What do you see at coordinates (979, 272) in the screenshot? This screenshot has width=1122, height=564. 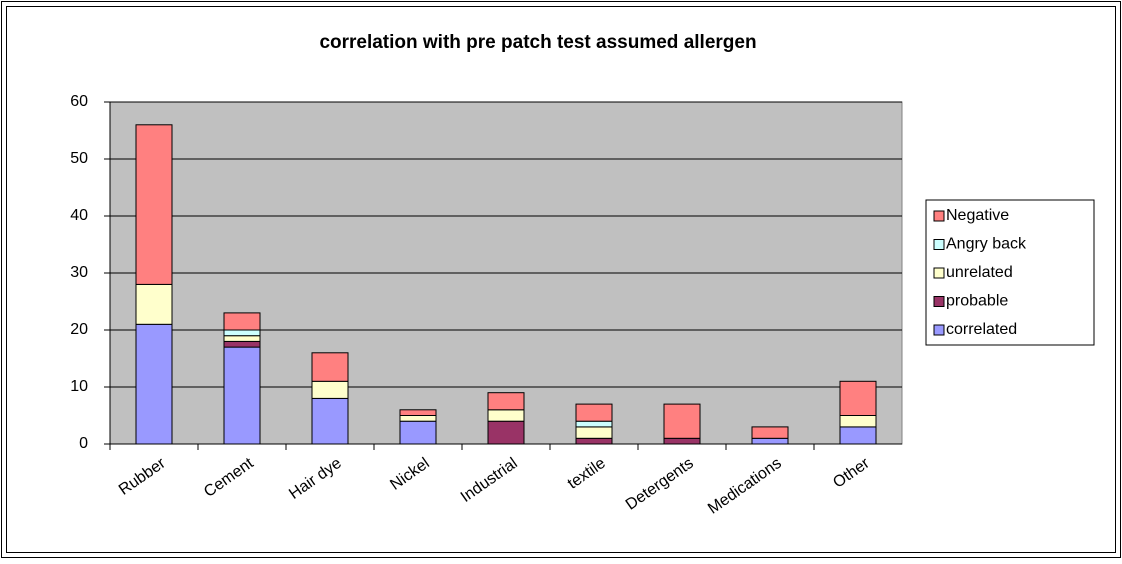 I see `legend-label: unrelated` at bounding box center [979, 272].